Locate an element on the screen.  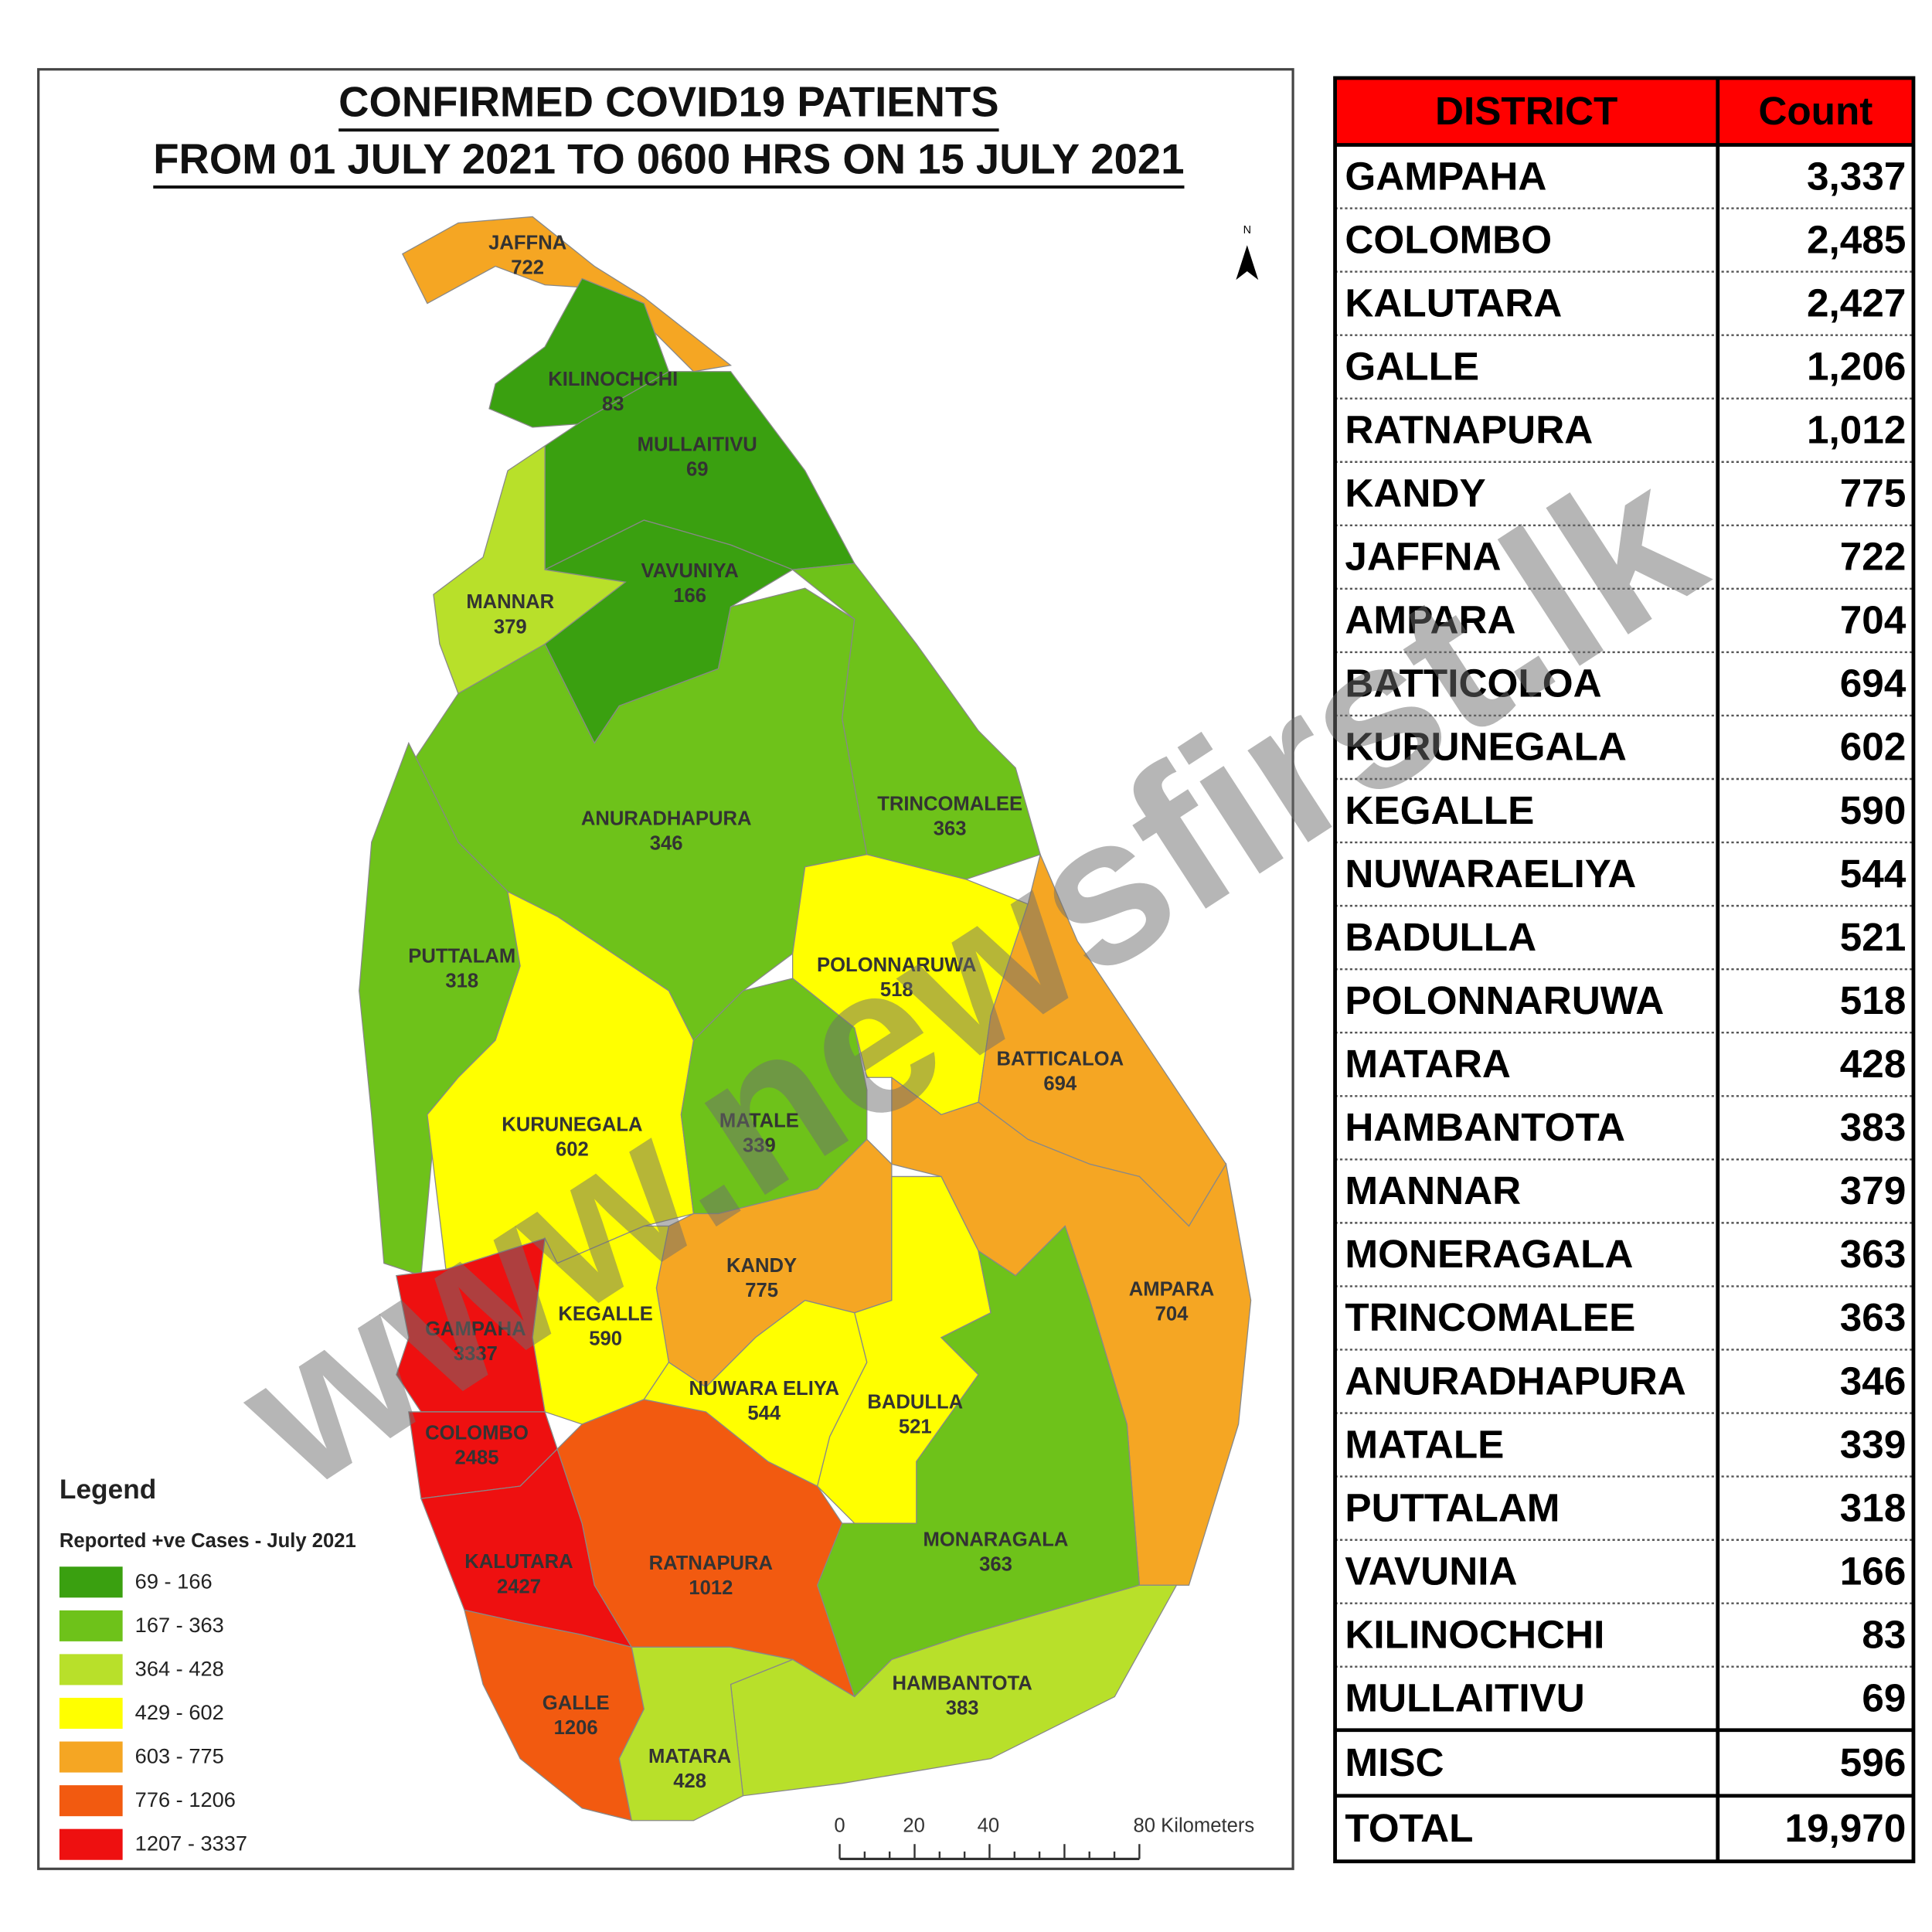
district-count: 694 is located at coordinates (1060, 1084).